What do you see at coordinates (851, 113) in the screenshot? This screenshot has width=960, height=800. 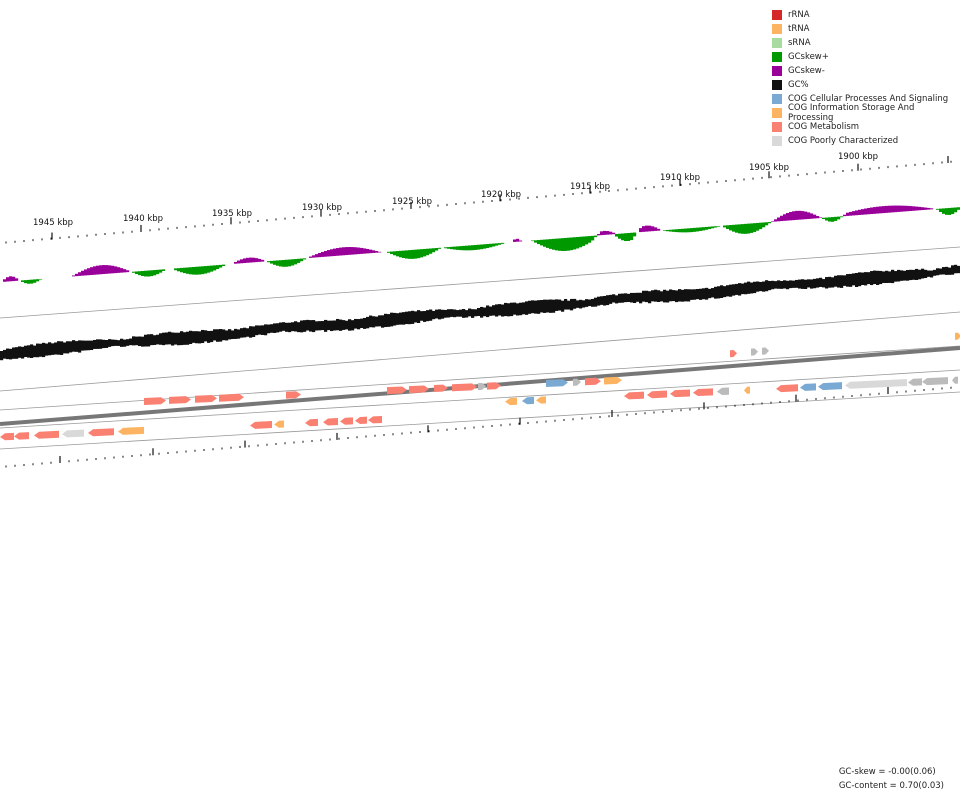 I see `legend-label: COG Information Storage And Processing` at bounding box center [851, 113].